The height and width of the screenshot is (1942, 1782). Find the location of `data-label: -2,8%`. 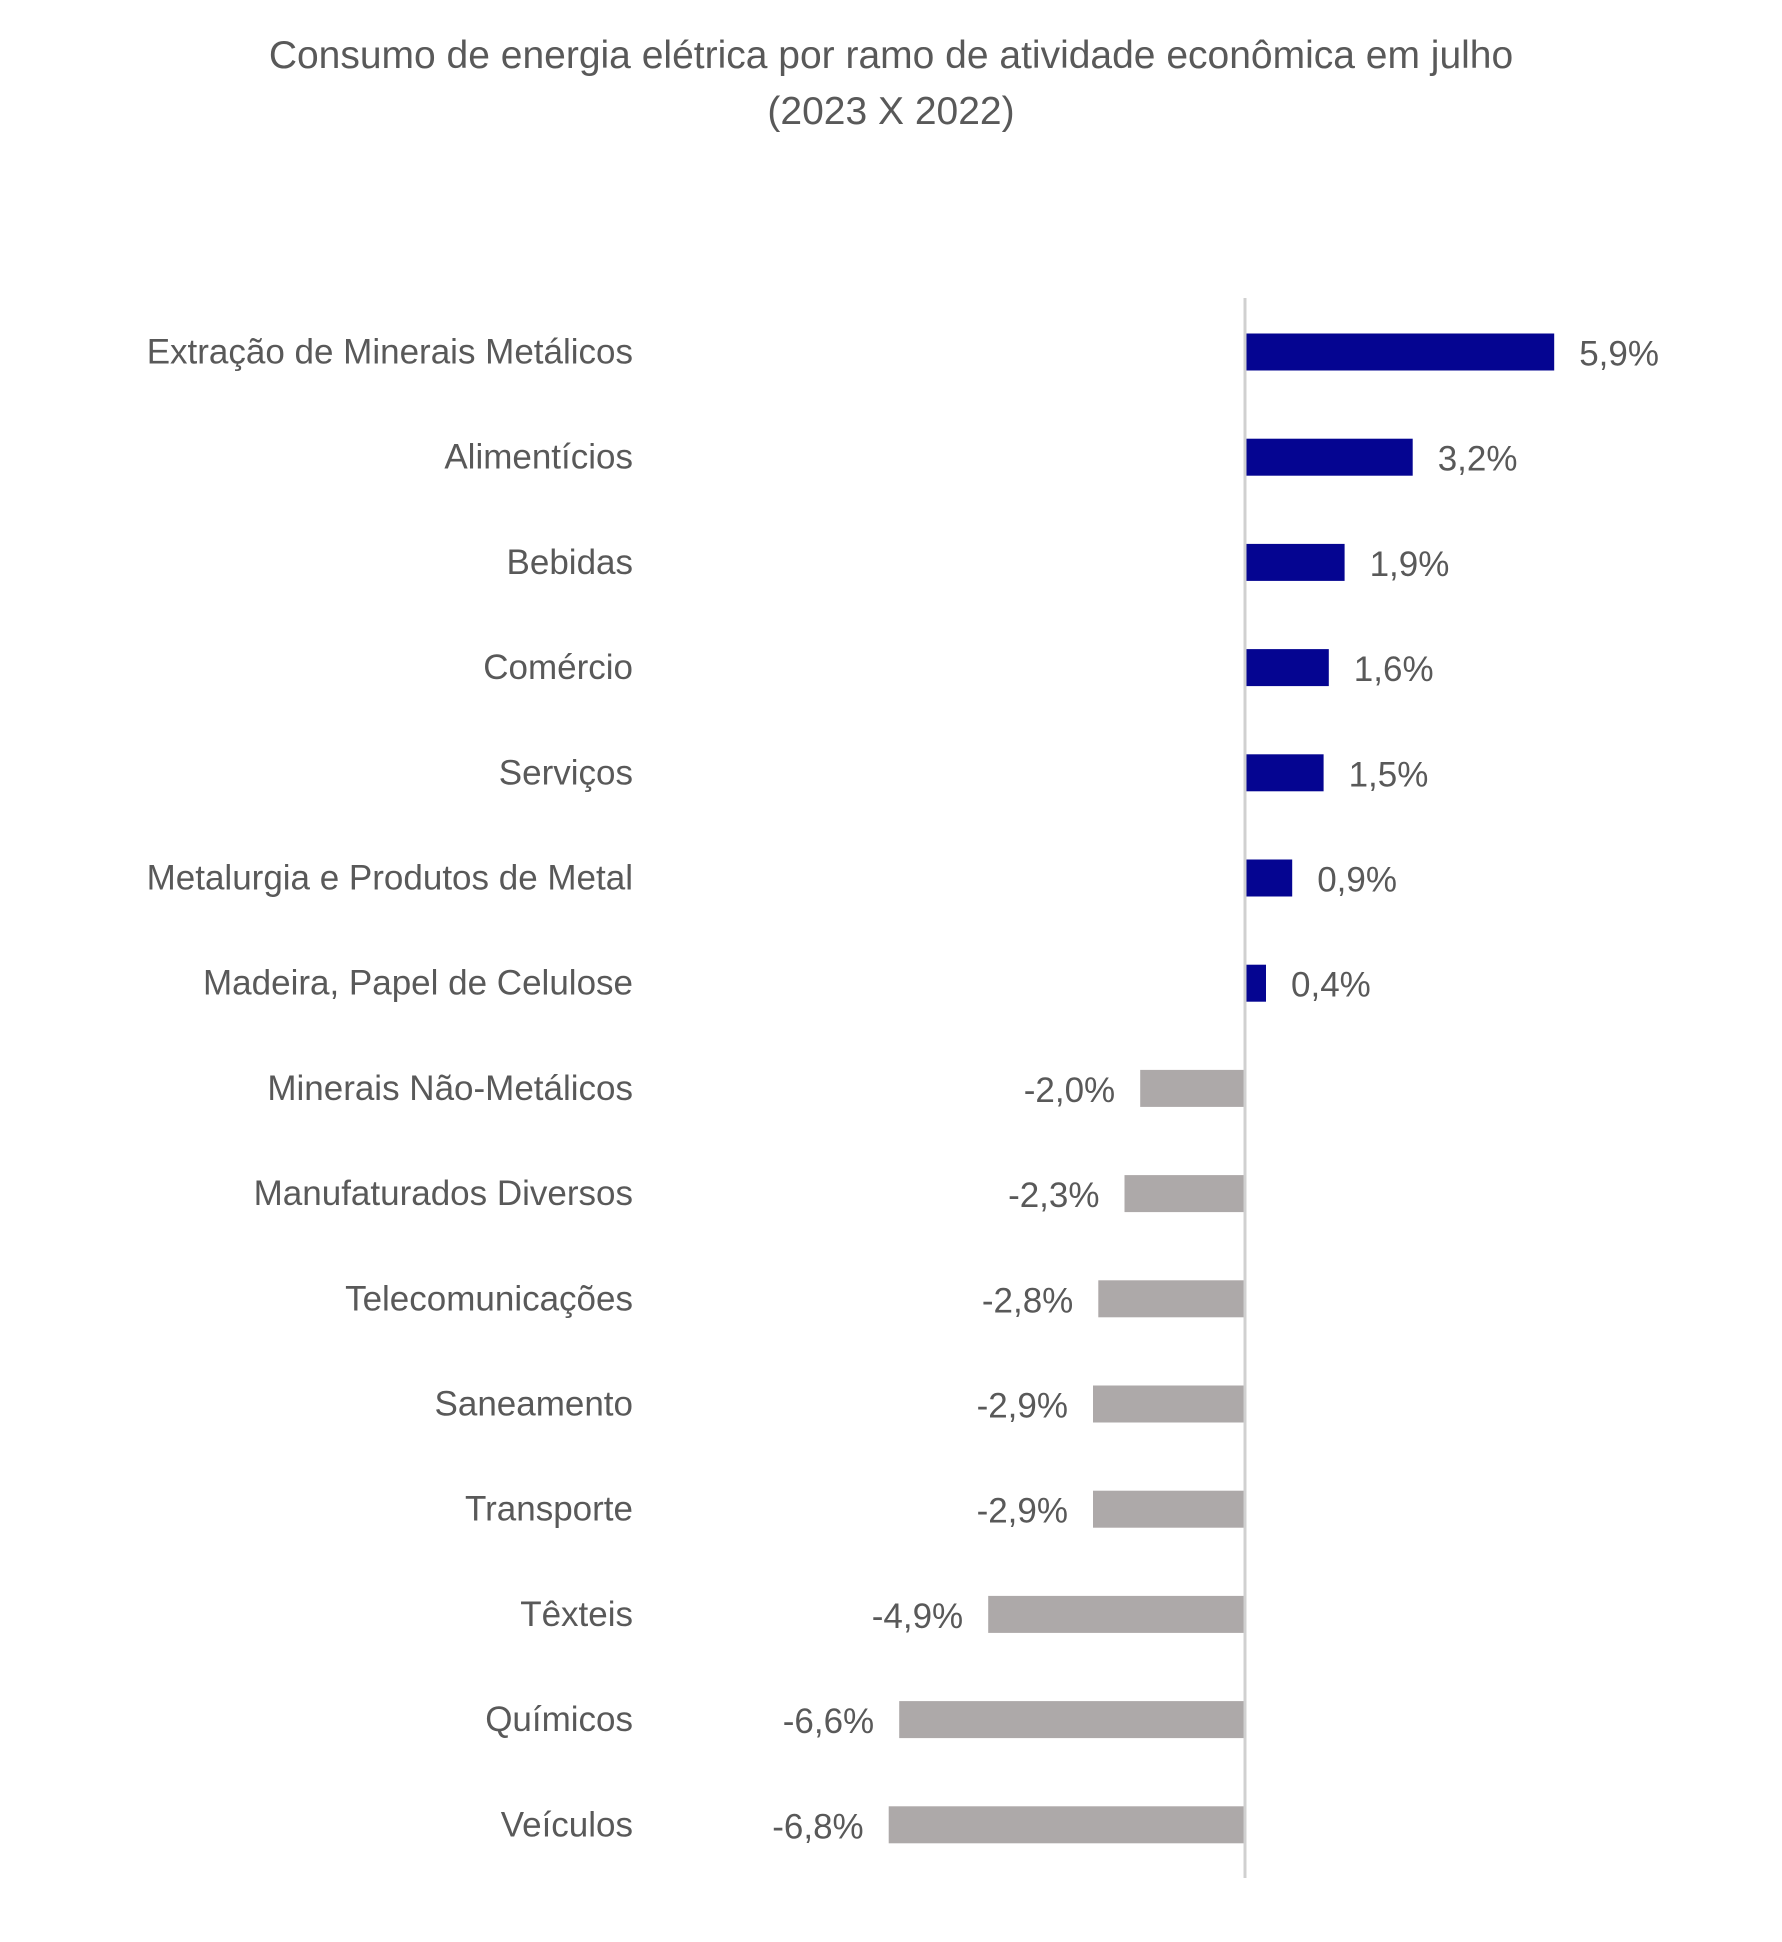

data-label: -2,8% is located at coordinates (1027, 1300).